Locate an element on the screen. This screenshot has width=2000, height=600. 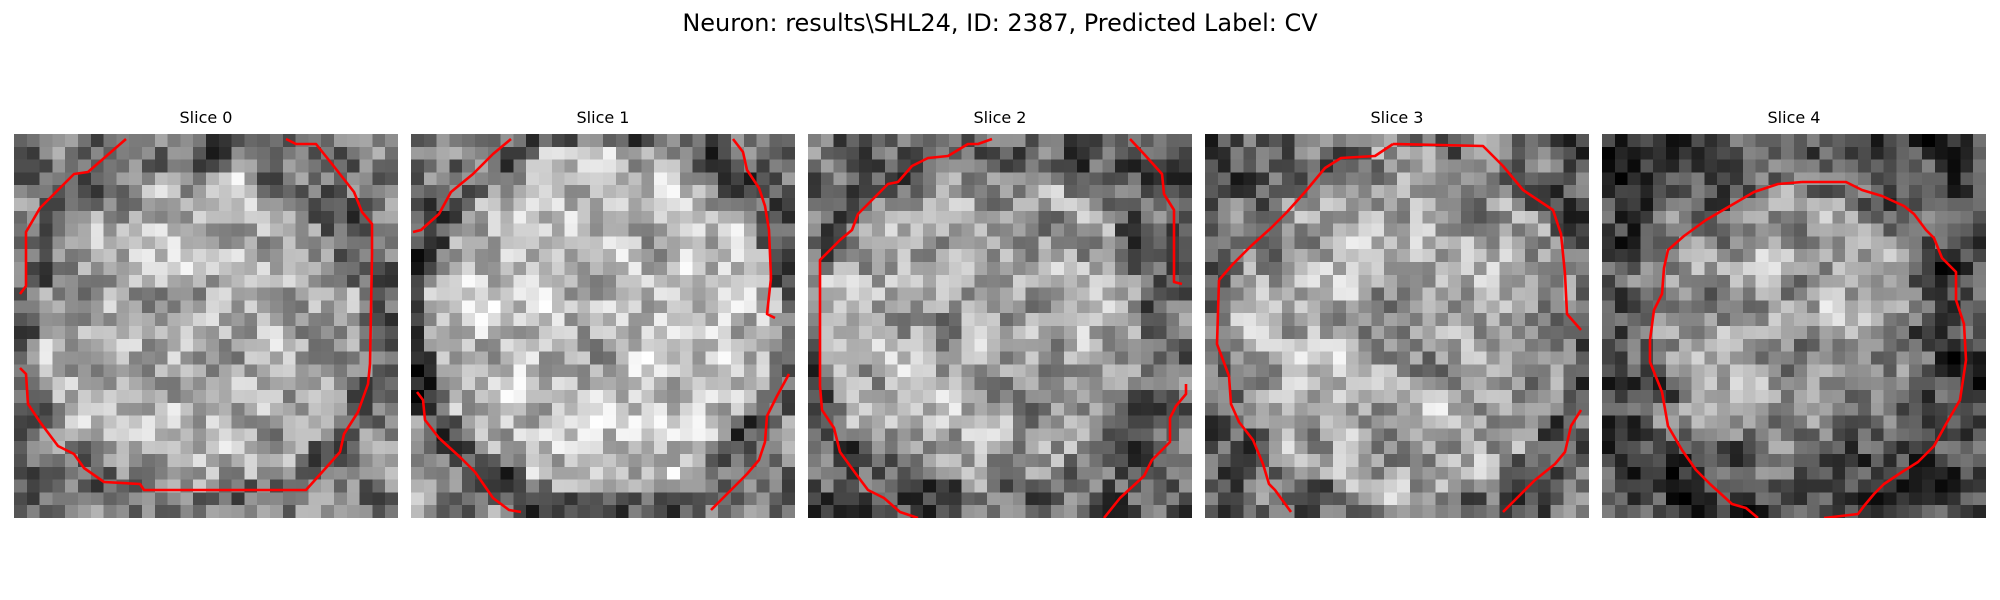
slice-title: Slice 4 is located at coordinates (1794, 117).